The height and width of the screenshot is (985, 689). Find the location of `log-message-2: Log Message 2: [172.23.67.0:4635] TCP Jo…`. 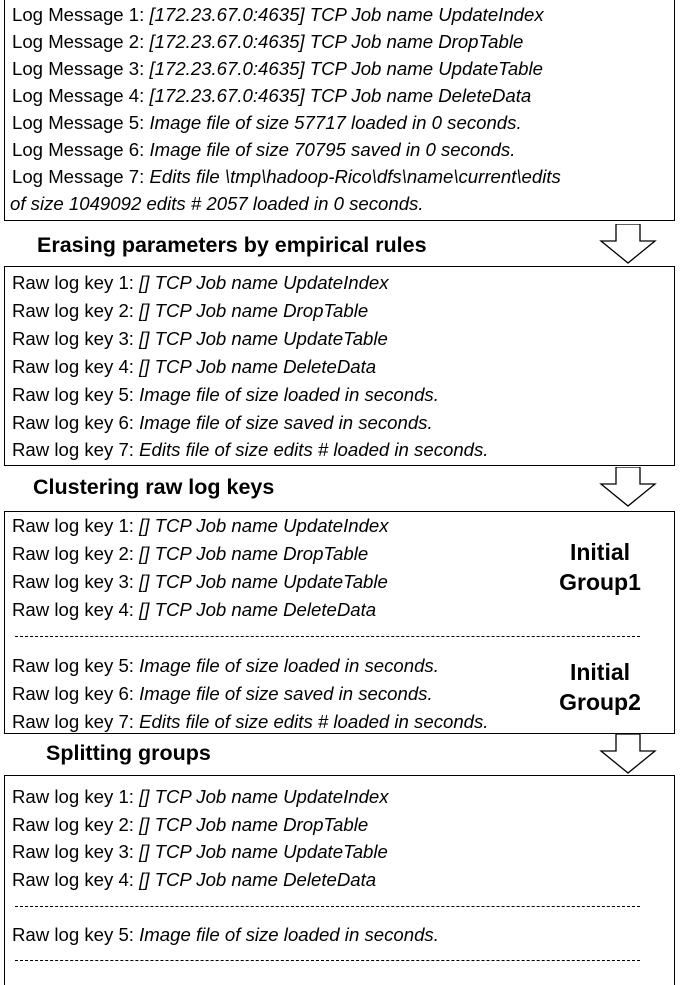

log-message-2: Log Message 2: [172.23.67.0:4635] TCP Jo… is located at coordinates (268, 41).